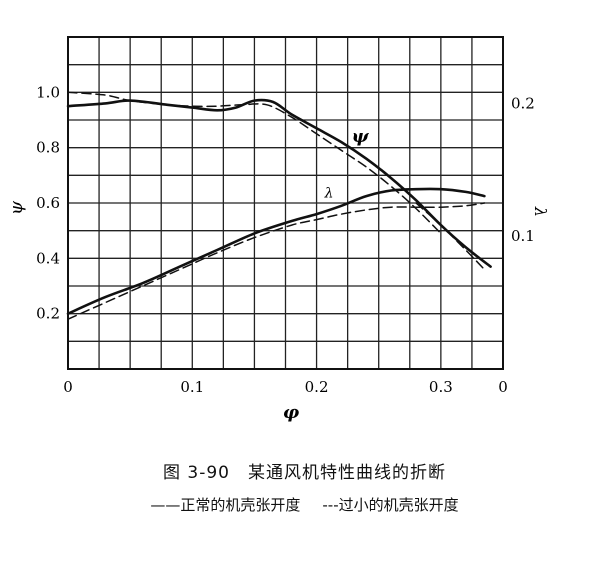 This screenshot has height=561, width=609. I want to click on figure-caption: 图 3-90 某通风机特性曲线的折断, so click(304, 473).